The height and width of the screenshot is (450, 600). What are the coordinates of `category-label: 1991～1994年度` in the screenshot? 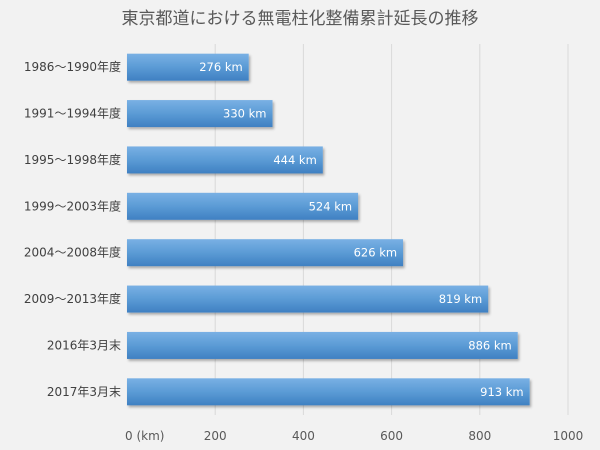 It's located at (72, 113).